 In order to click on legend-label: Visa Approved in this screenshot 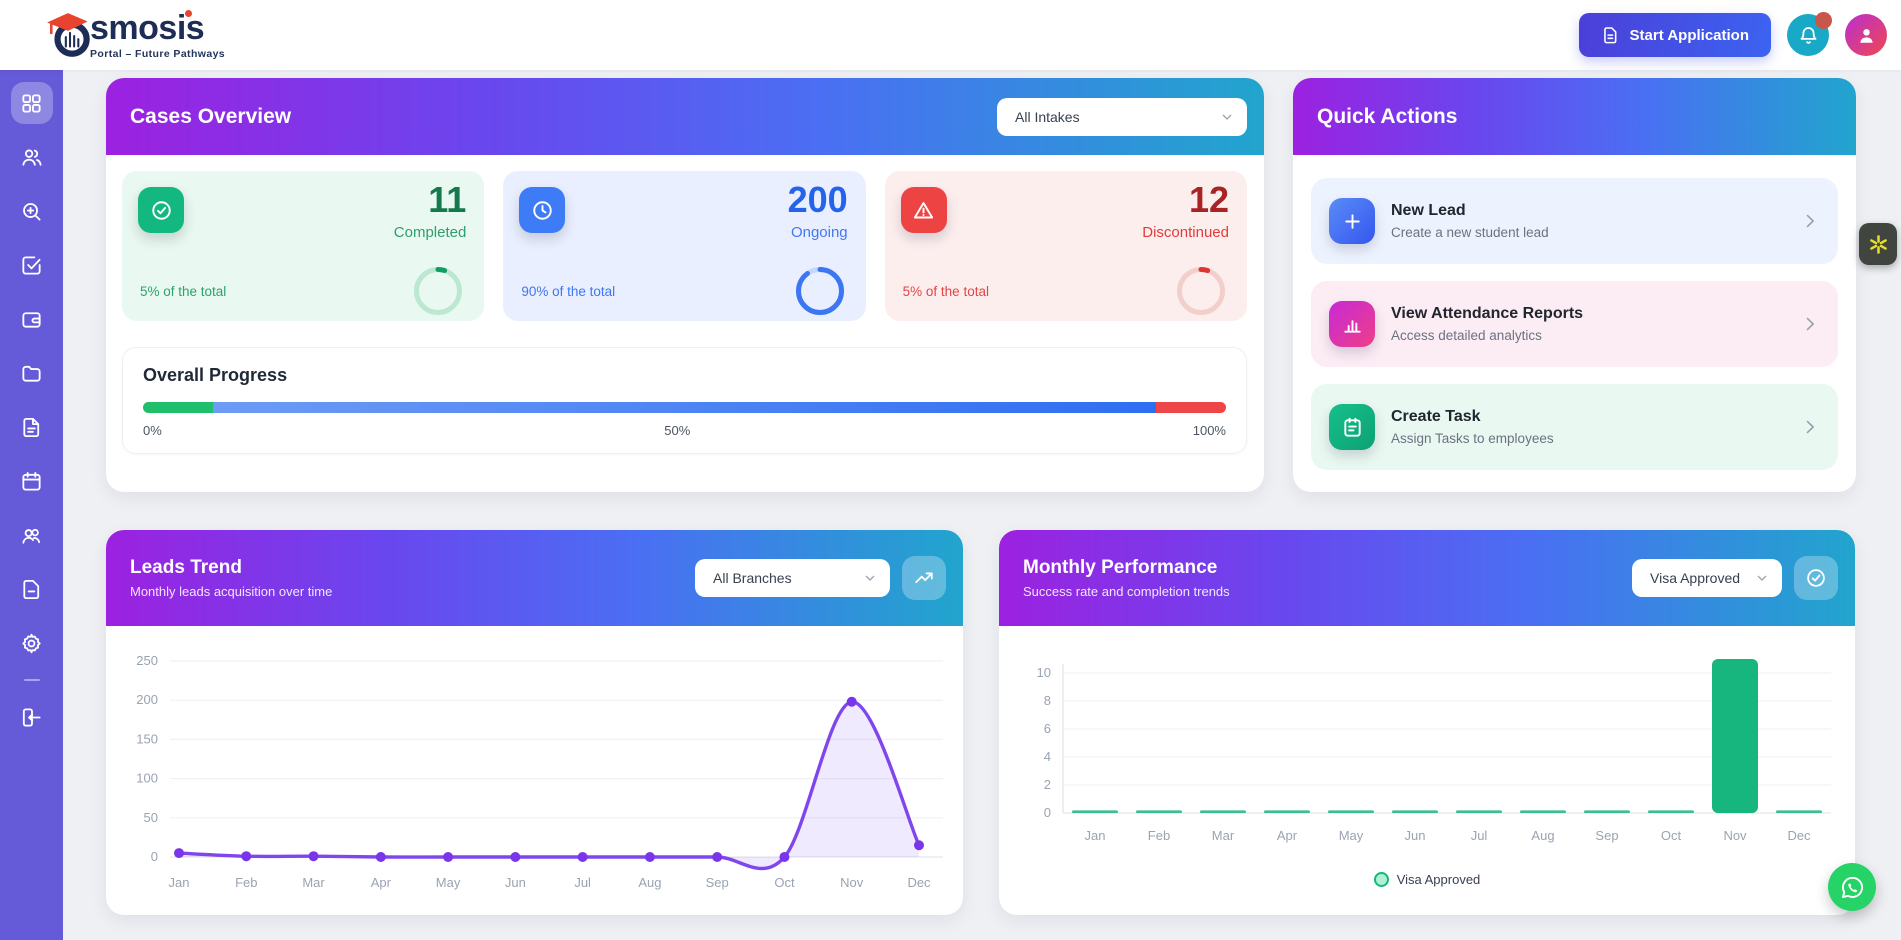, I will do `click(1438, 879)`.